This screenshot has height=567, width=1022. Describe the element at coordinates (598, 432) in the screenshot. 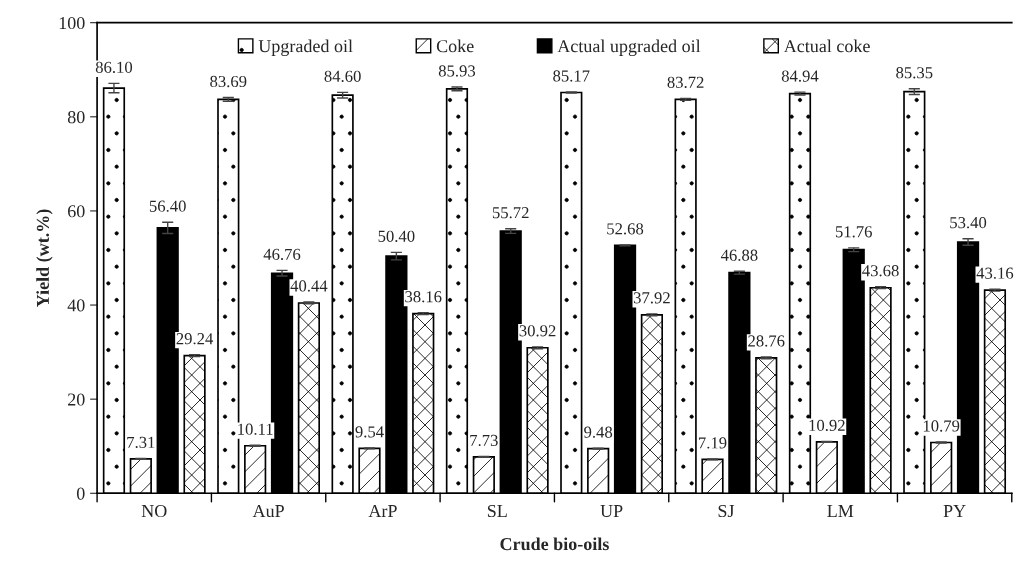

I see `data-label: 9.48` at that location.